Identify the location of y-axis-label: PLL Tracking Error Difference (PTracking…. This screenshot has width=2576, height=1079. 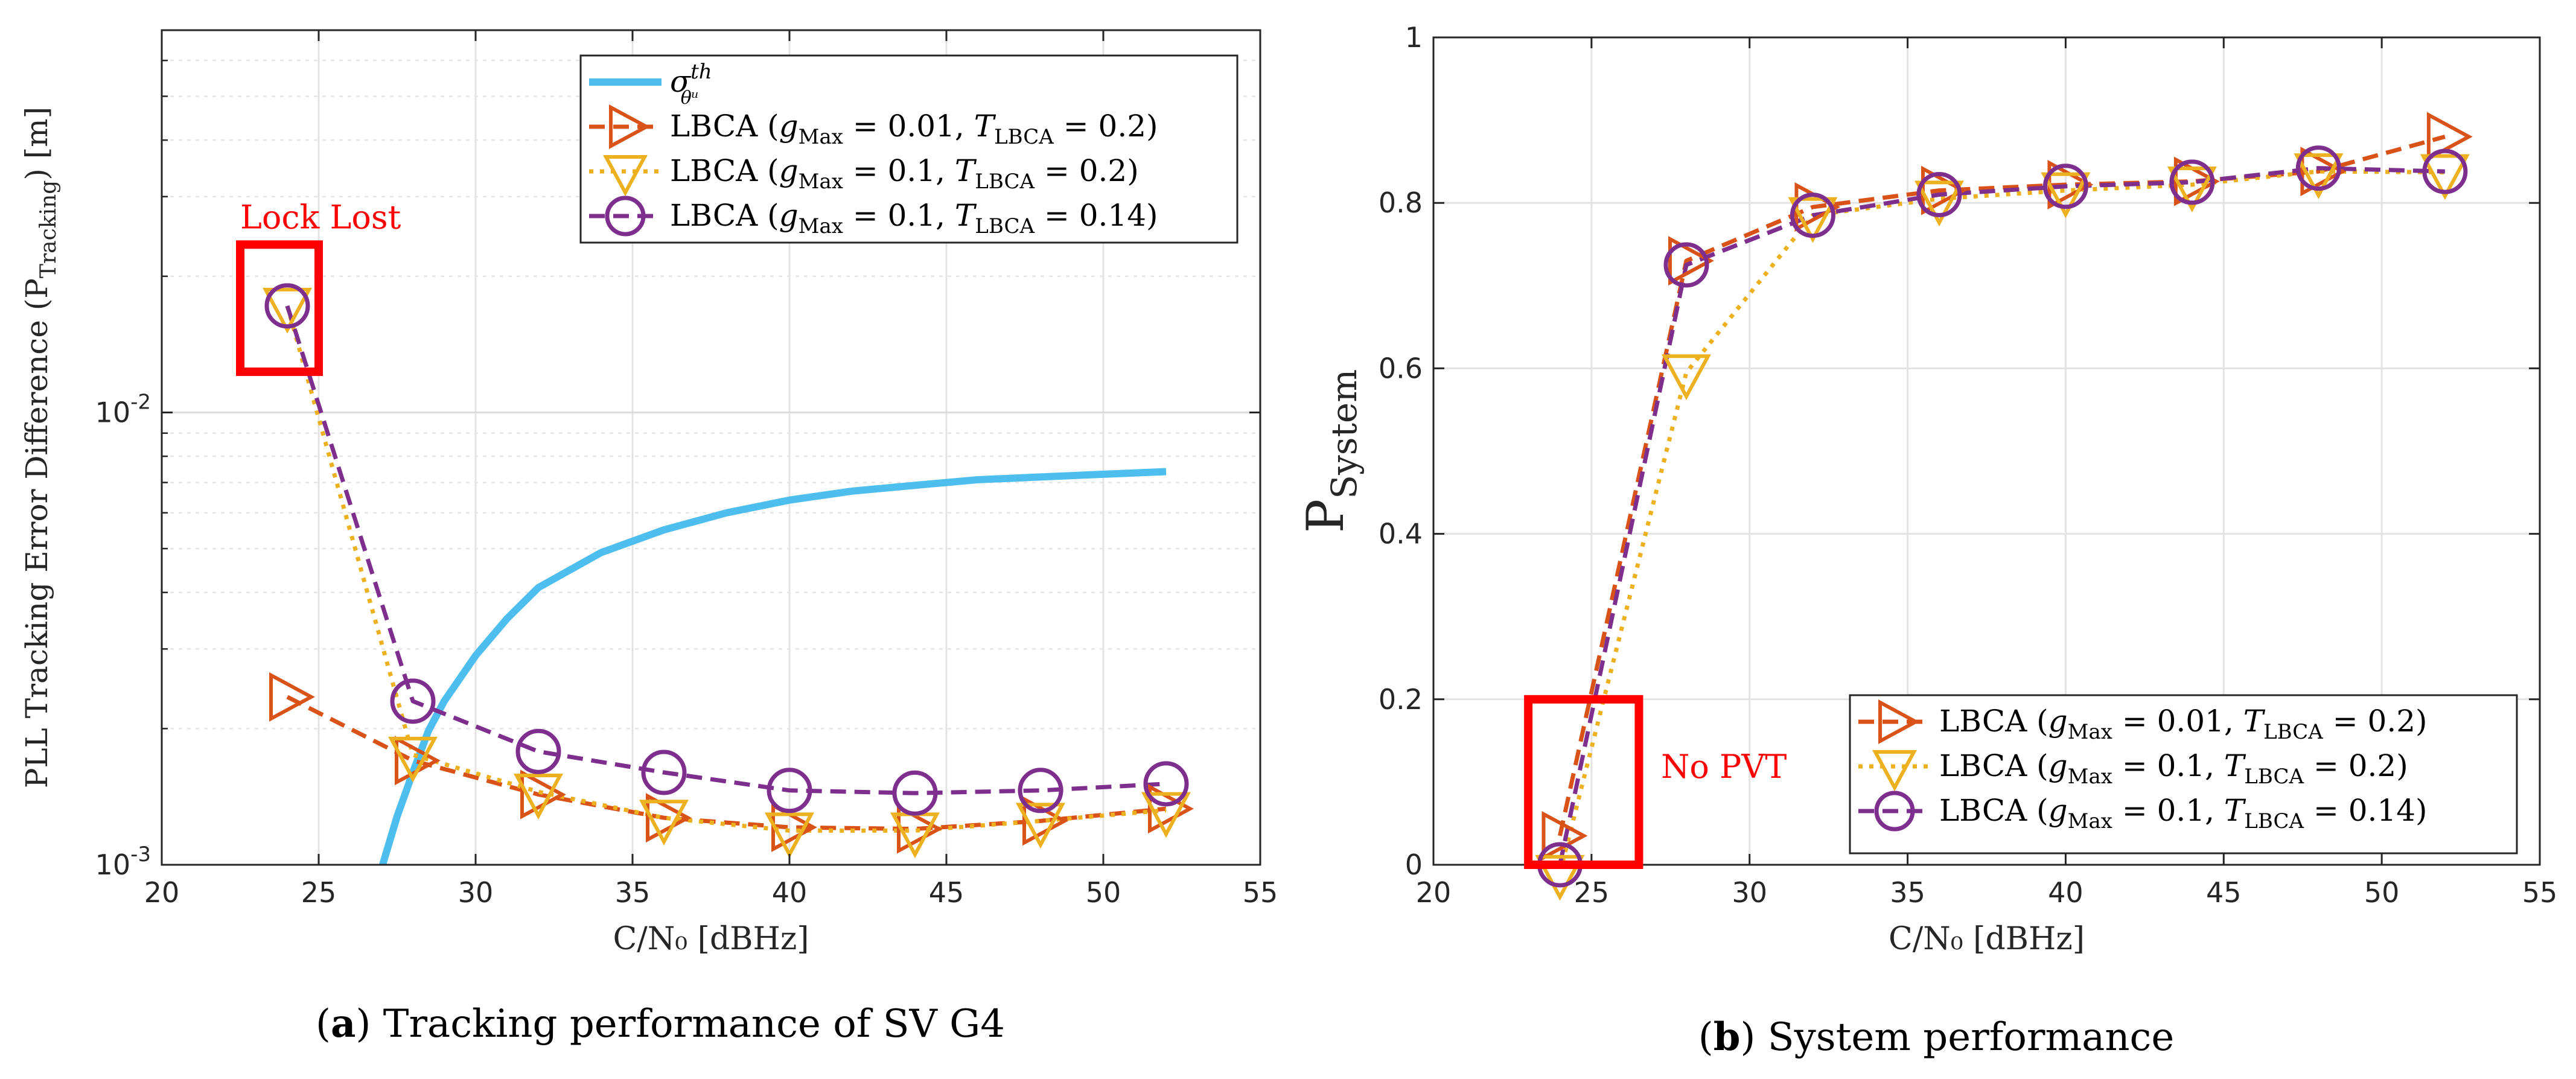
(40, 447).